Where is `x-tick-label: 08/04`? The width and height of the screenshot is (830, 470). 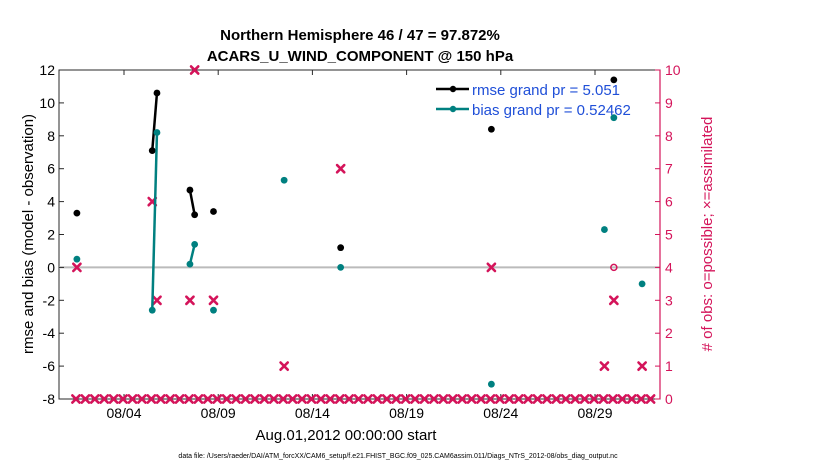
x-tick-label: 08/04 is located at coordinates (123, 413).